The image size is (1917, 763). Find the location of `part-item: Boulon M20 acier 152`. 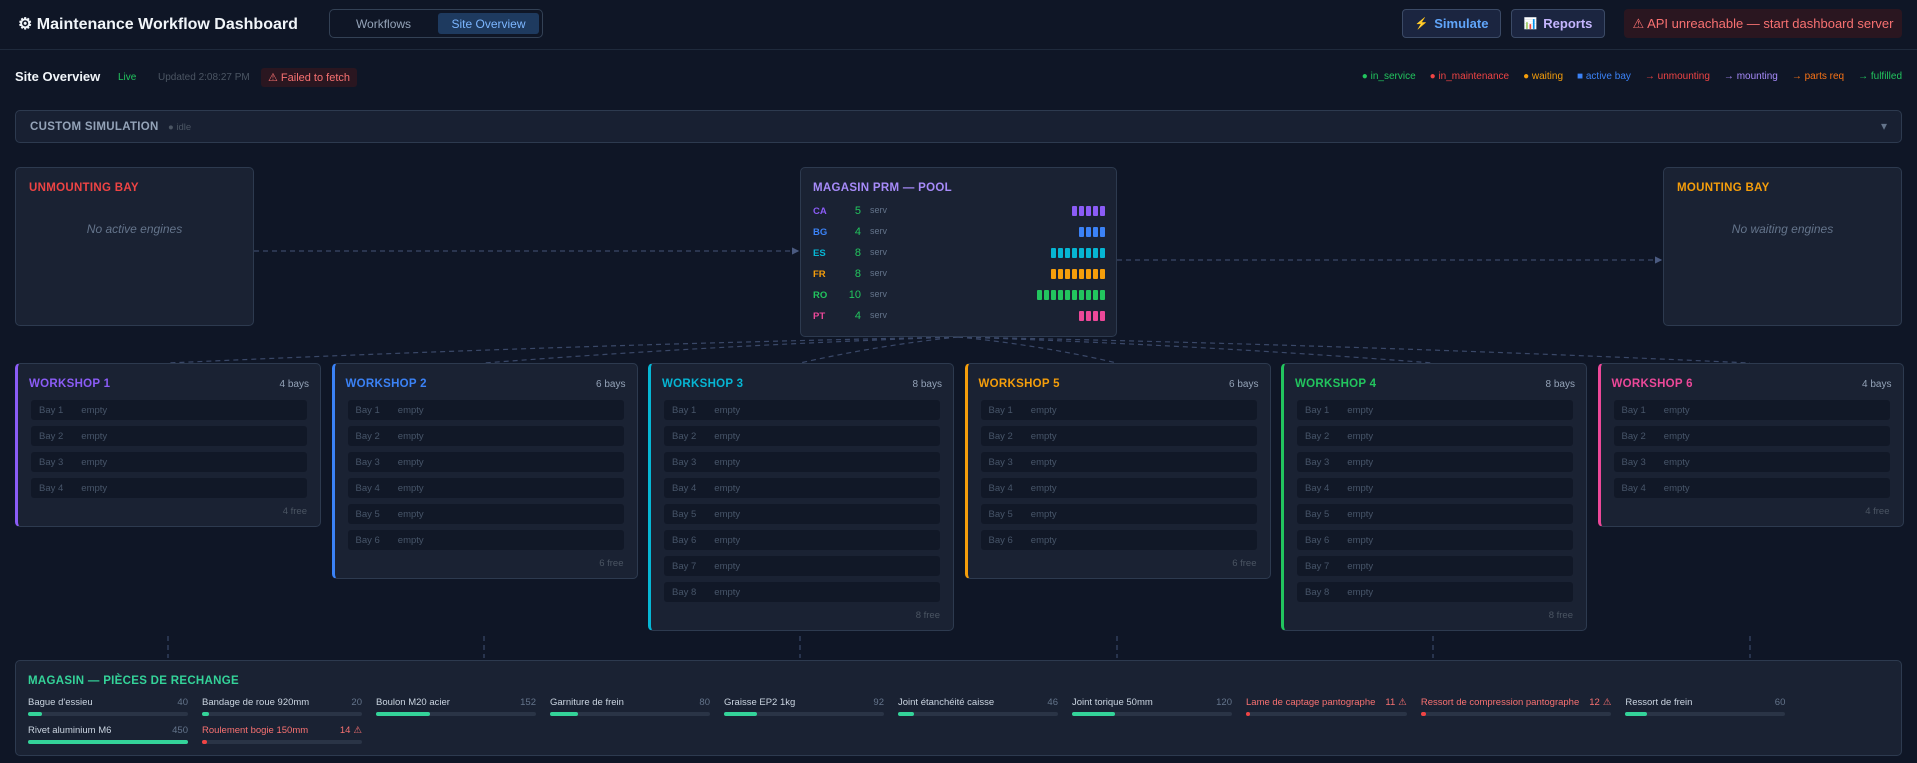

part-item: Boulon M20 acier 152 is located at coordinates (456, 706).